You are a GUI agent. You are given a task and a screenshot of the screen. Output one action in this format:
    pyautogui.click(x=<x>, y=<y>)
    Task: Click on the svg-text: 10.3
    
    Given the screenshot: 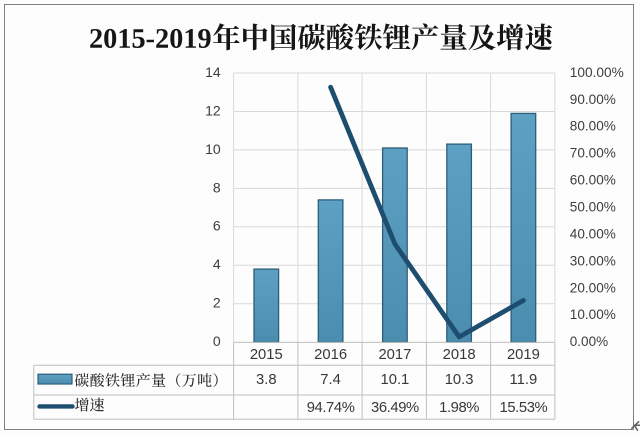 What is the action you would take?
    pyautogui.click(x=459, y=380)
    